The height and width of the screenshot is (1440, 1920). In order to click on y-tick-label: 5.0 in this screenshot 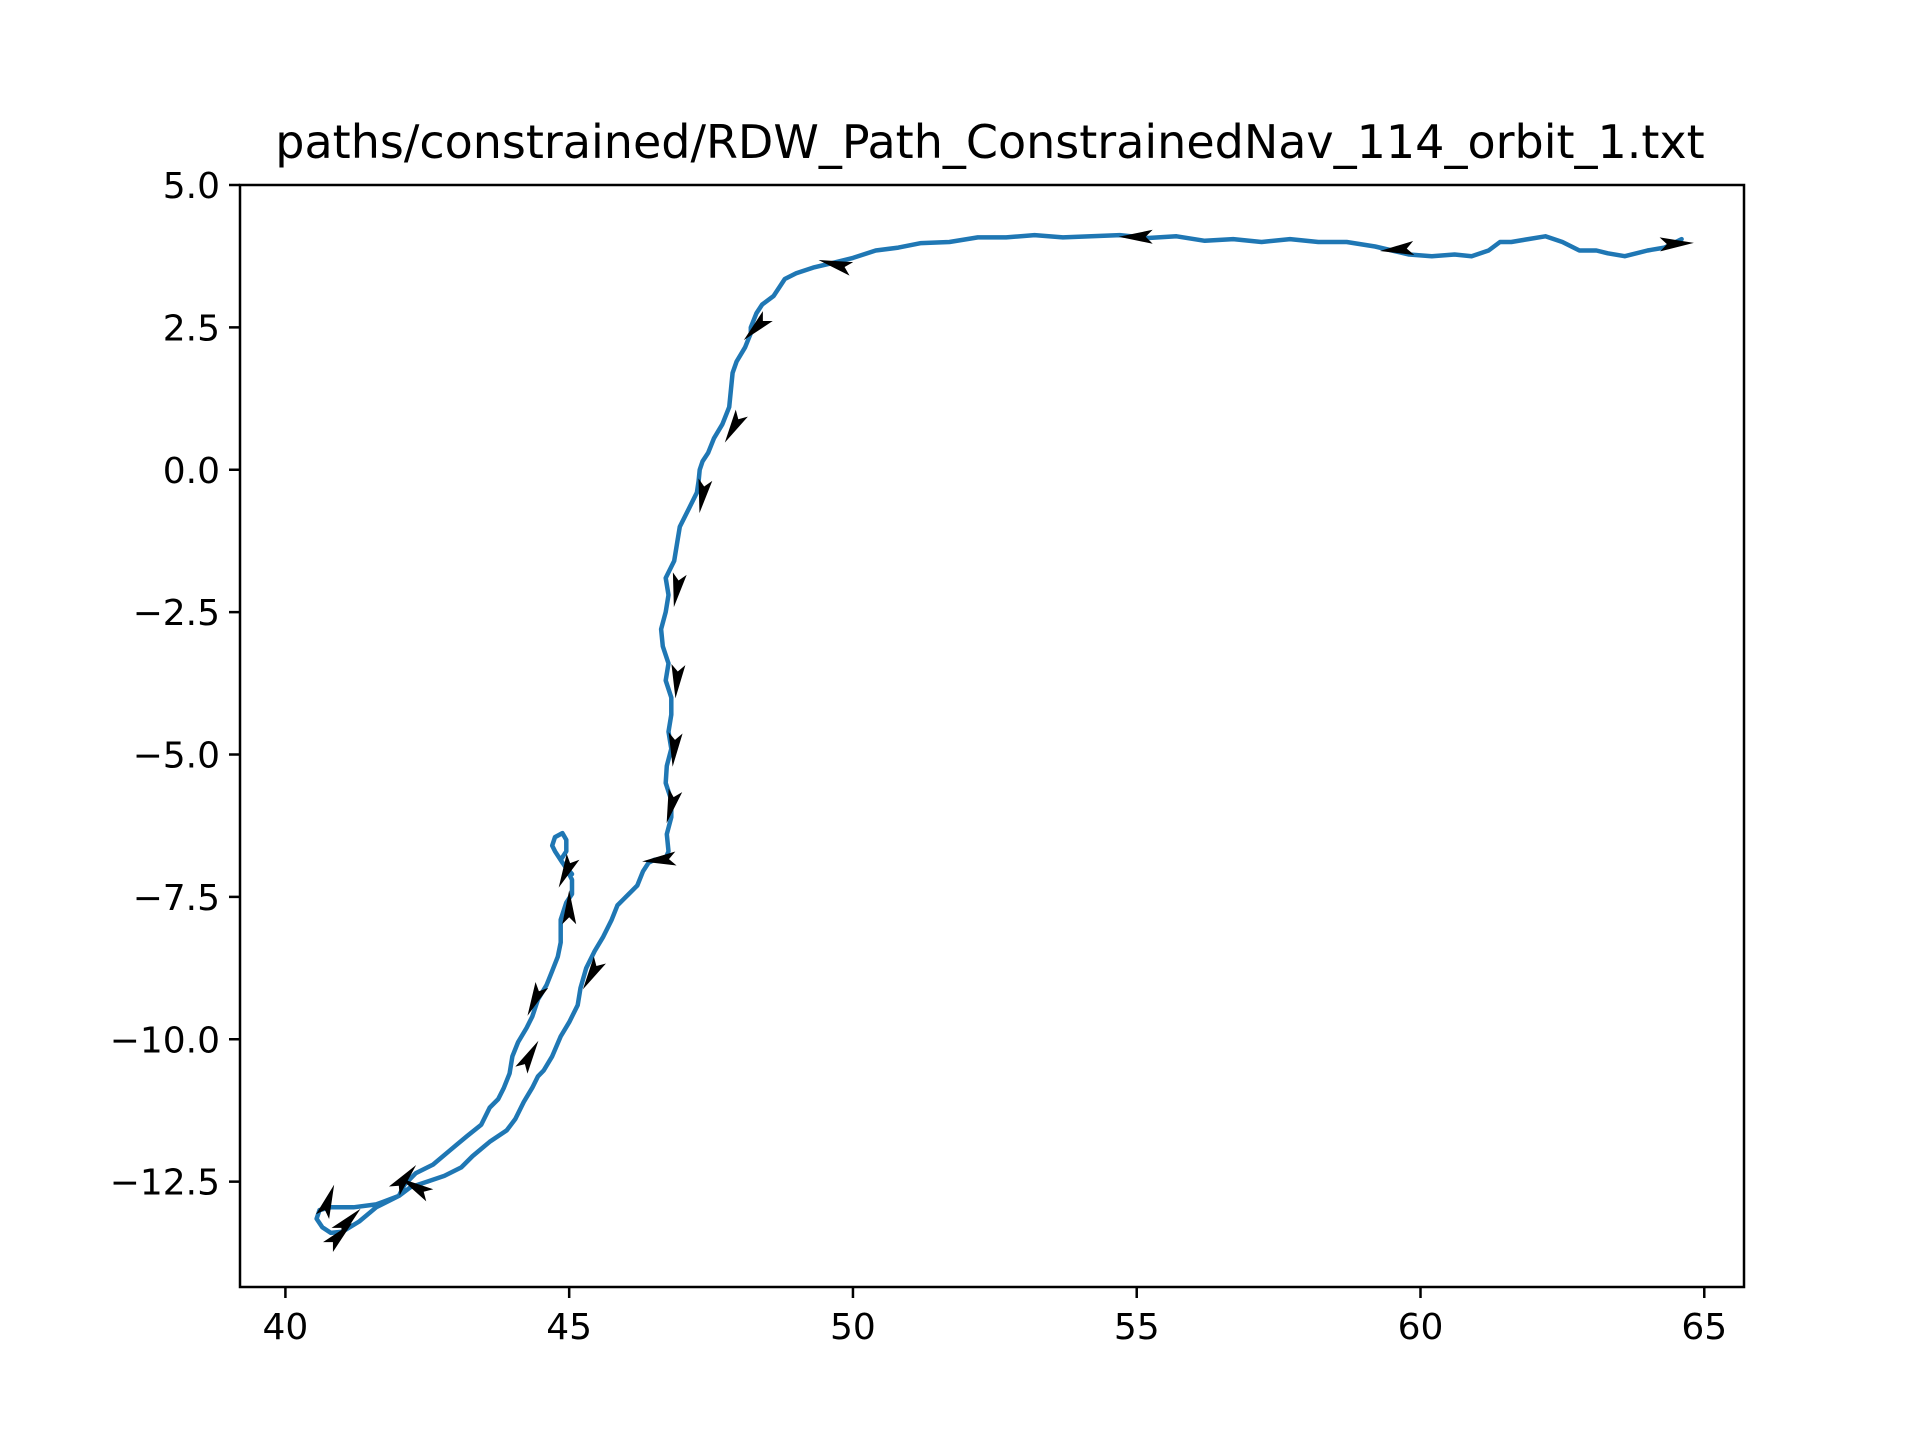, I will do `click(191, 186)`.